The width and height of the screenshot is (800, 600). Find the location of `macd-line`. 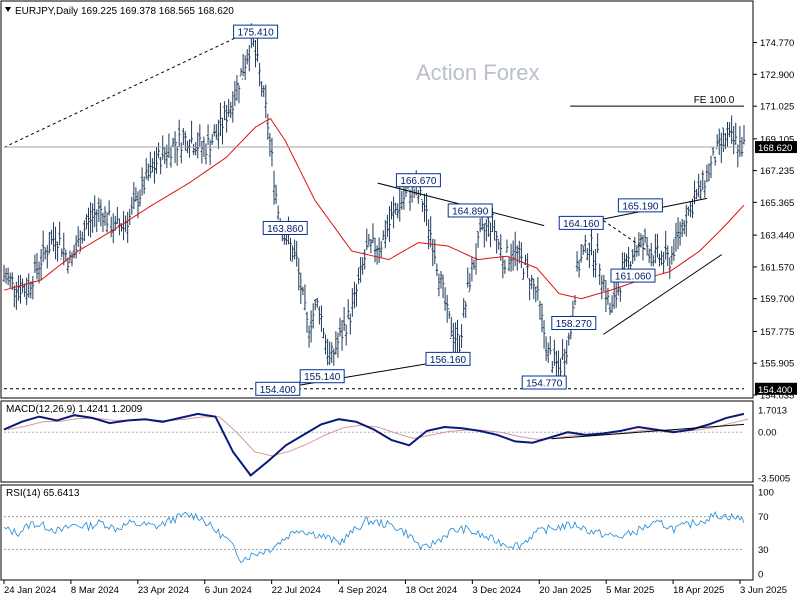

macd-line is located at coordinates (374, 444).